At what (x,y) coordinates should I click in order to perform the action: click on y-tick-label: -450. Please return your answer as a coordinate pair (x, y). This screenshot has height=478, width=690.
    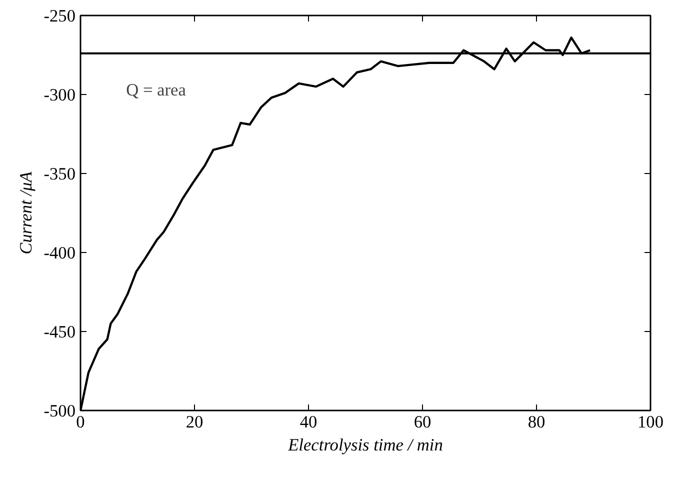
    Looking at the image, I should click on (60, 332).